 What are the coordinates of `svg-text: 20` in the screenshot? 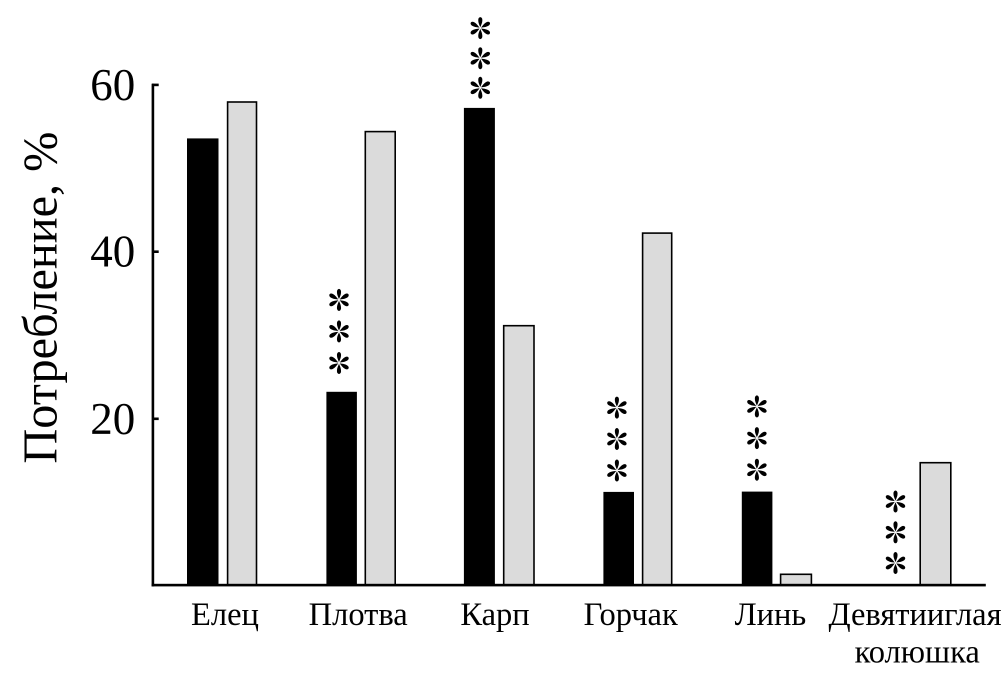 It's located at (112, 419).